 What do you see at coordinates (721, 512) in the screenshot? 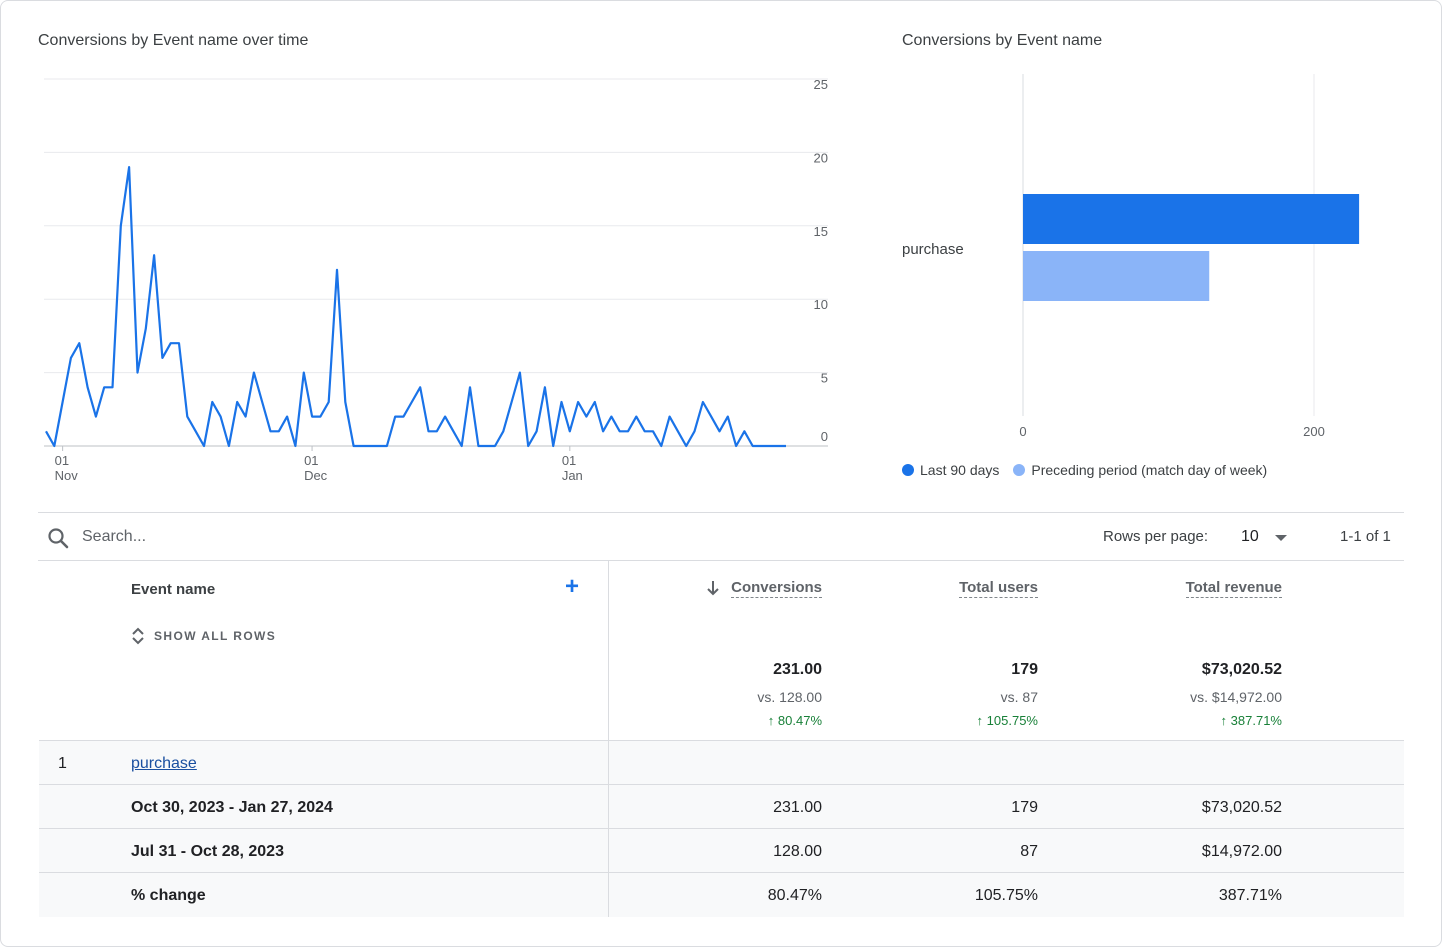
I see `toolbar-top-divider` at bounding box center [721, 512].